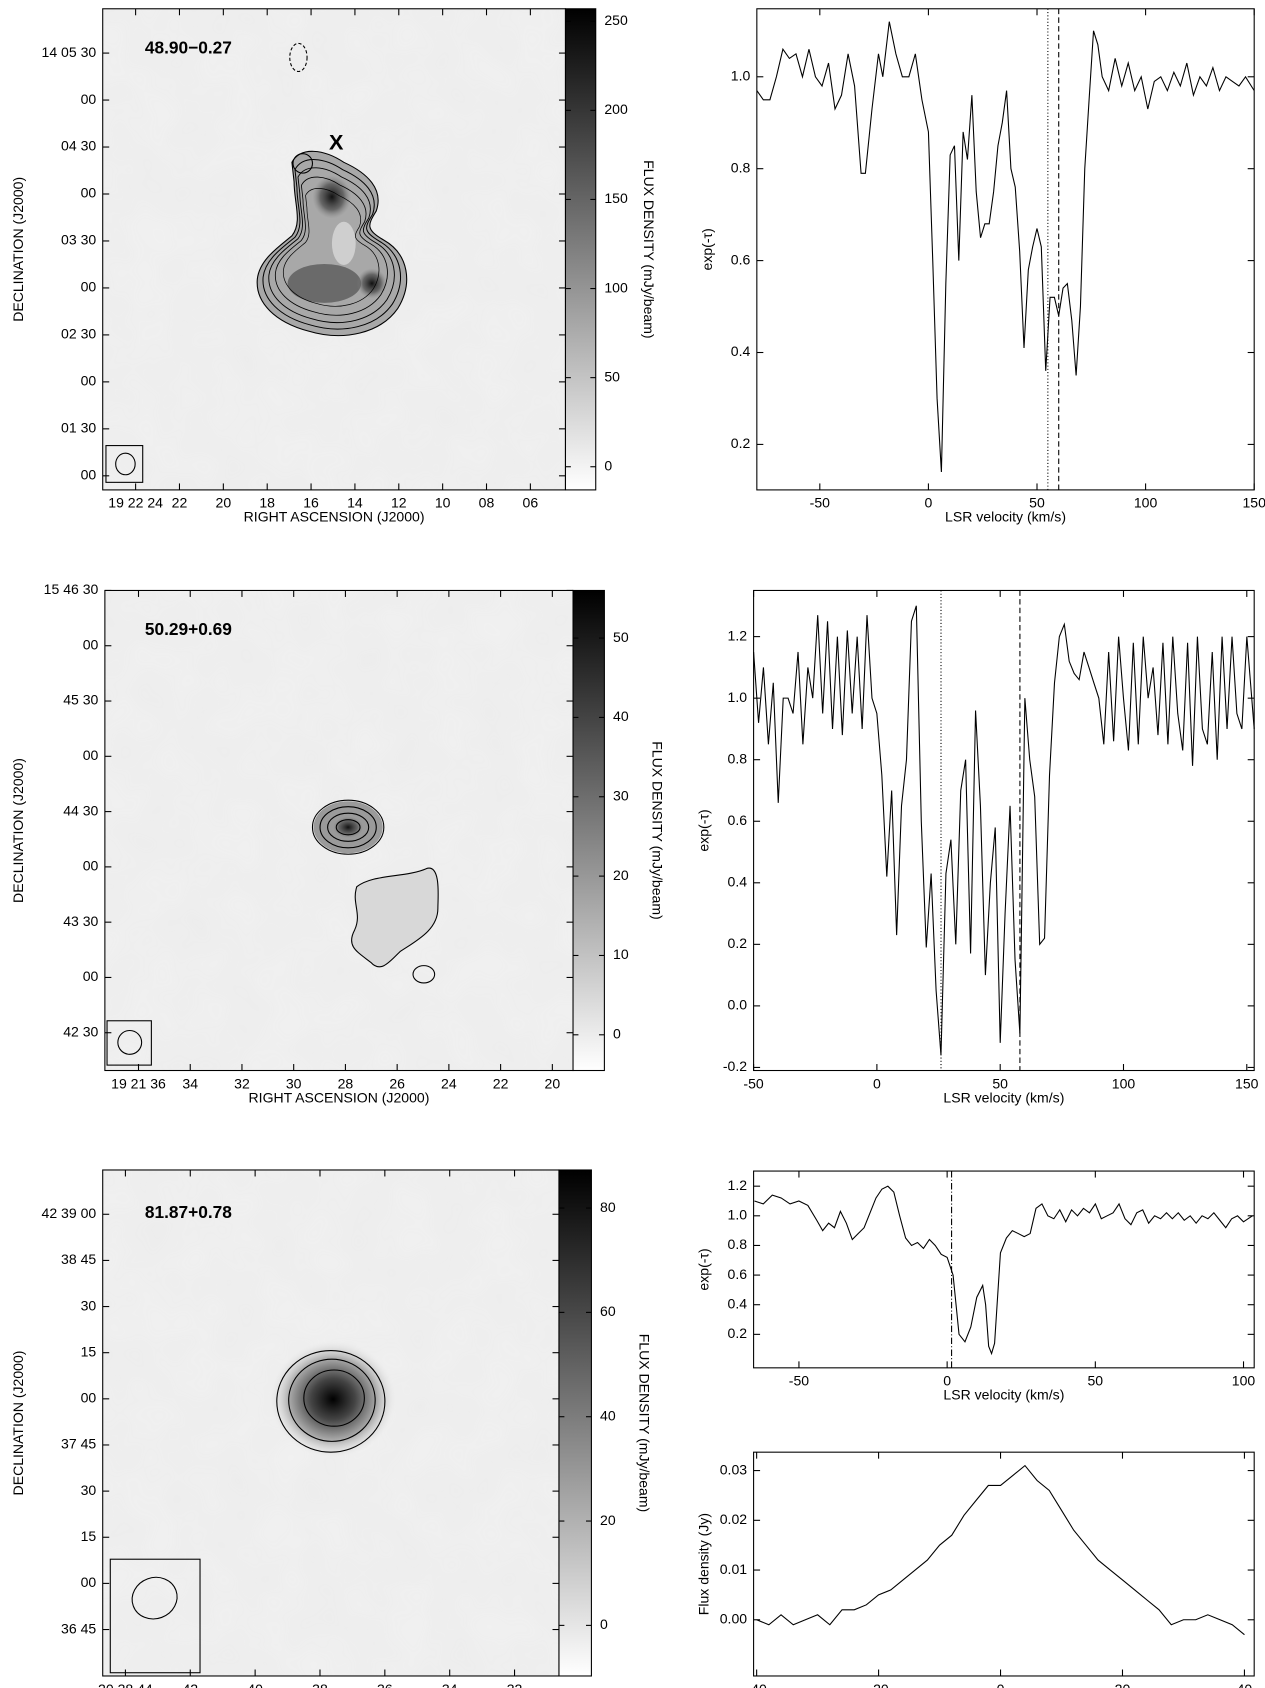  What do you see at coordinates (346, 1083) in the screenshot?
I see `x-tick-label: 28` at bounding box center [346, 1083].